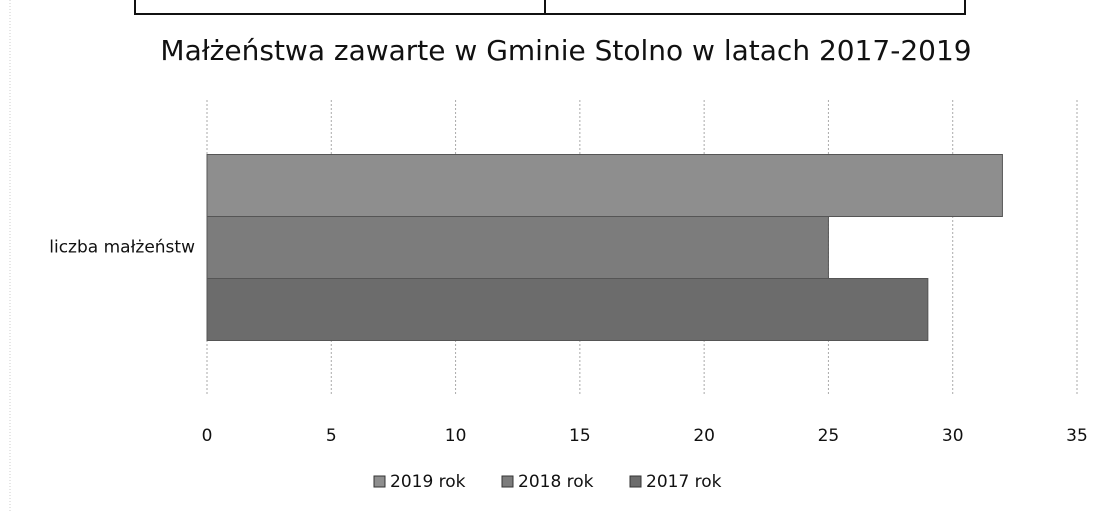  I want to click on x-tick-label: 10, so click(456, 436).